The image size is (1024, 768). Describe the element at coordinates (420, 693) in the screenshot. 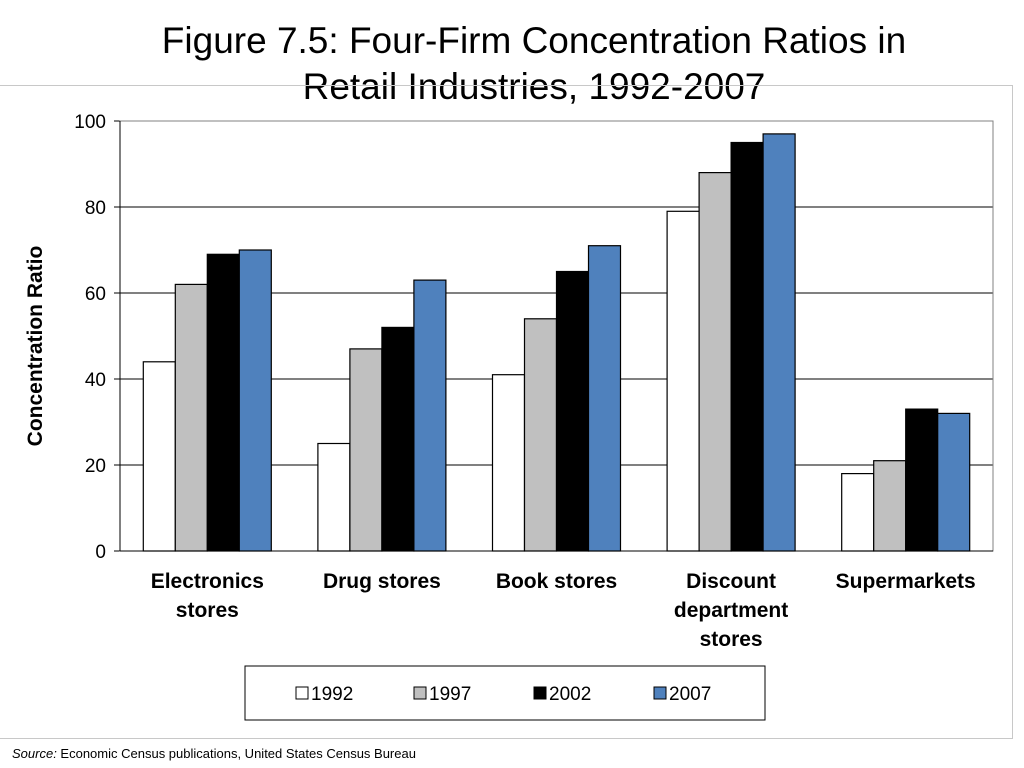

I see `legend-swatch-1997` at that location.